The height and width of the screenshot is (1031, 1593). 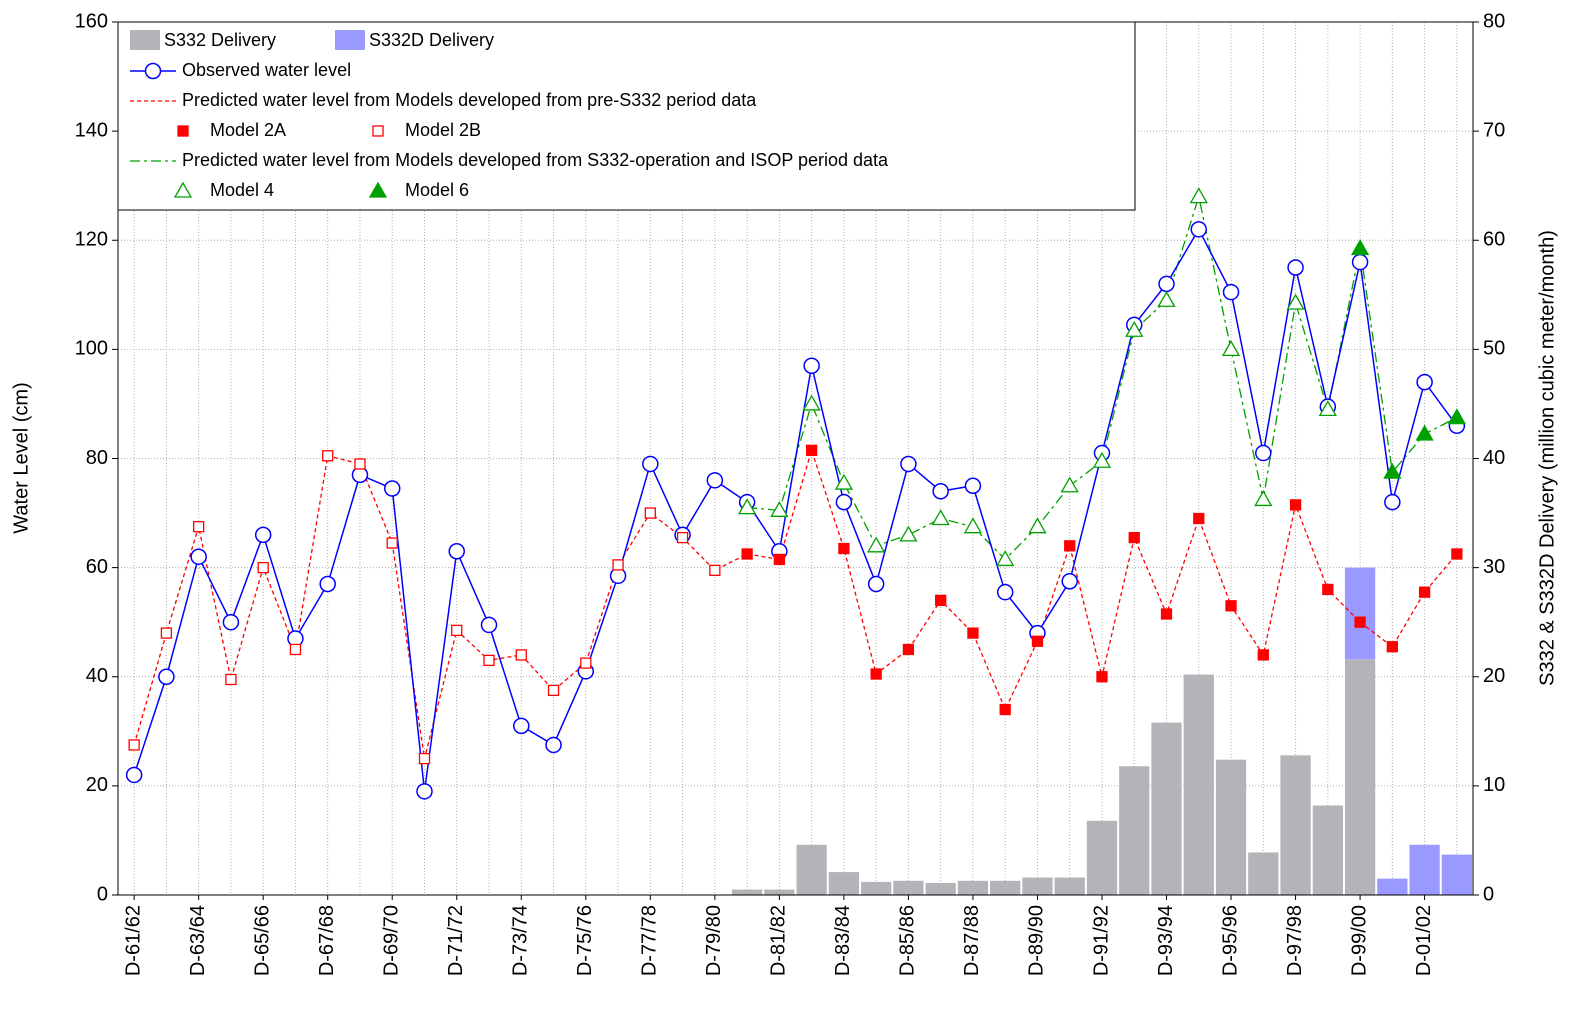 I want to click on x-tick-label: D-69/70, so click(x=392, y=940).